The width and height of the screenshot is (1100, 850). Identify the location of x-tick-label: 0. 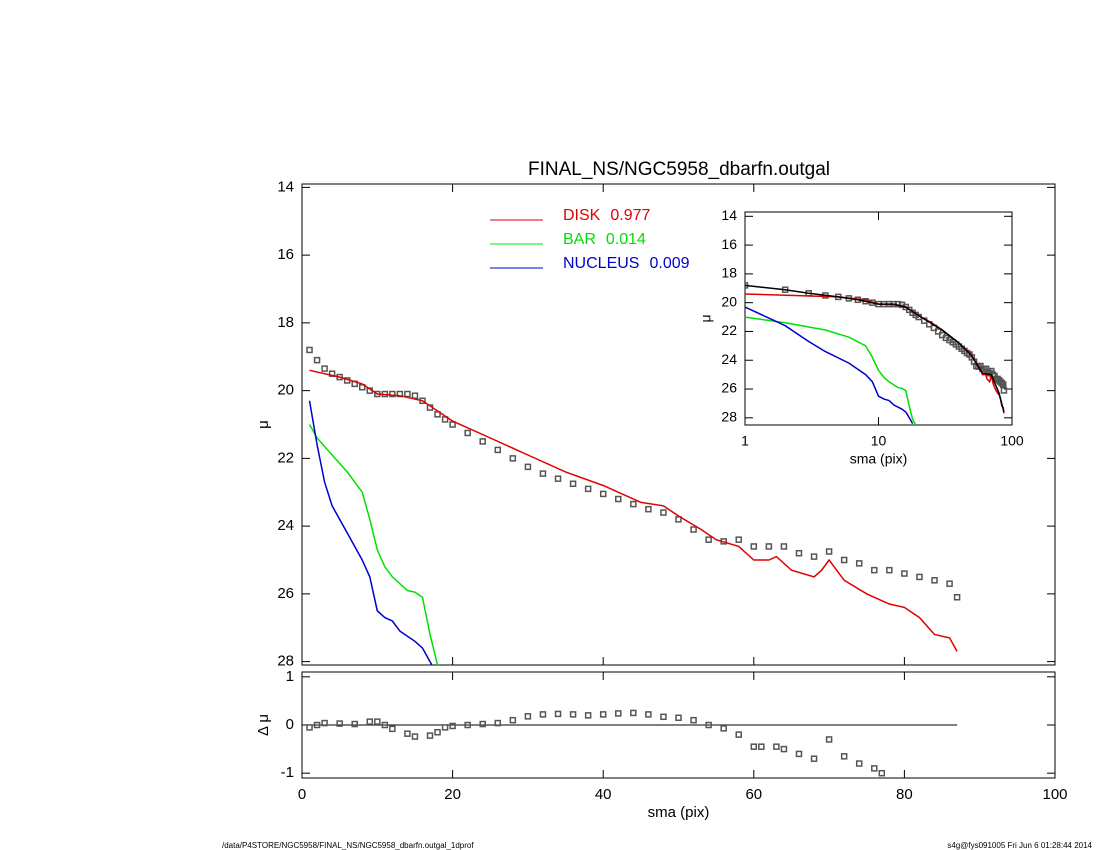
(302, 794).